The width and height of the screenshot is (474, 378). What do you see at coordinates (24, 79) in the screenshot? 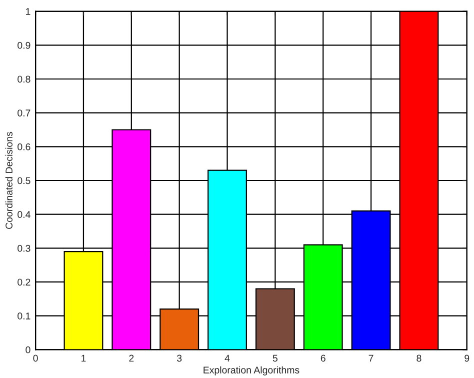
I see `y-tick-label: 0.8` at bounding box center [24, 79].